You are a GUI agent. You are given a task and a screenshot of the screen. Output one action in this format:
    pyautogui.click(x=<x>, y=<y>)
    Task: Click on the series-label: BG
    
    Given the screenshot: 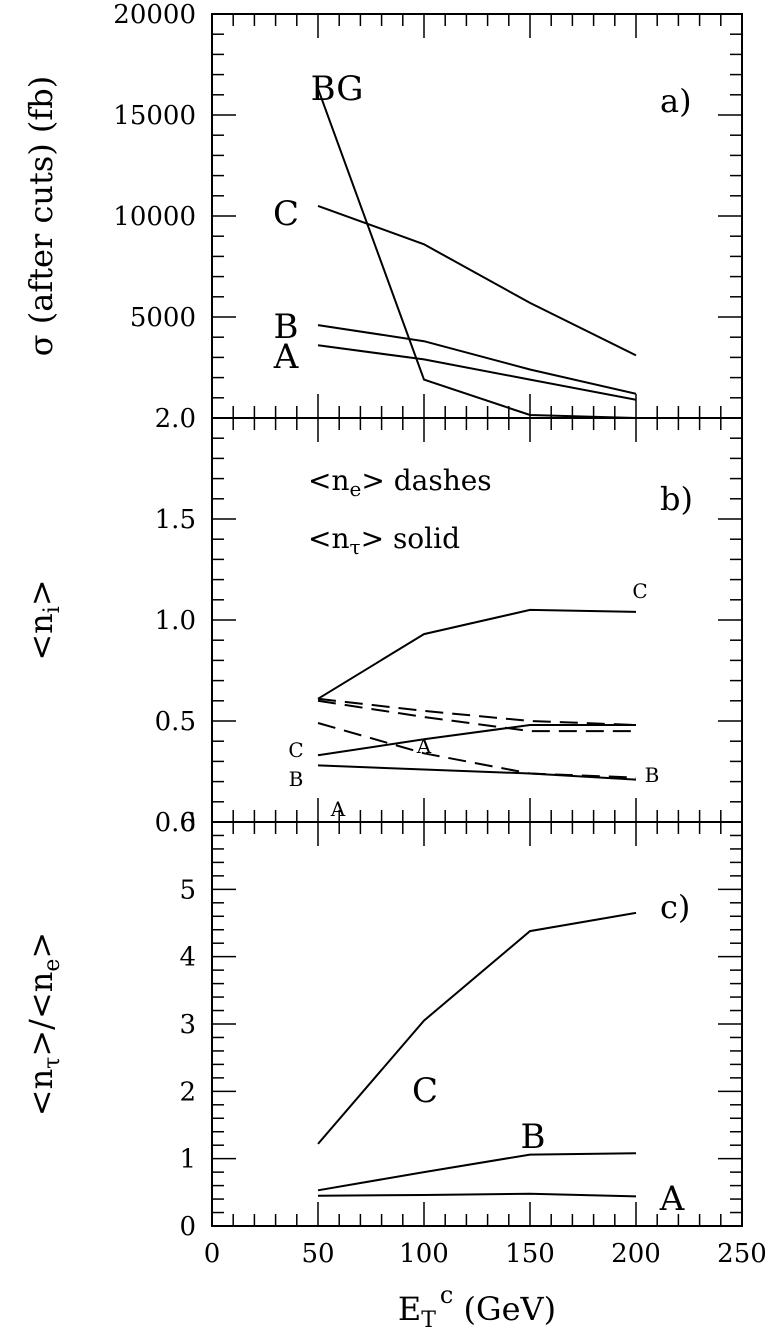 What is the action you would take?
    pyautogui.click(x=337, y=89)
    